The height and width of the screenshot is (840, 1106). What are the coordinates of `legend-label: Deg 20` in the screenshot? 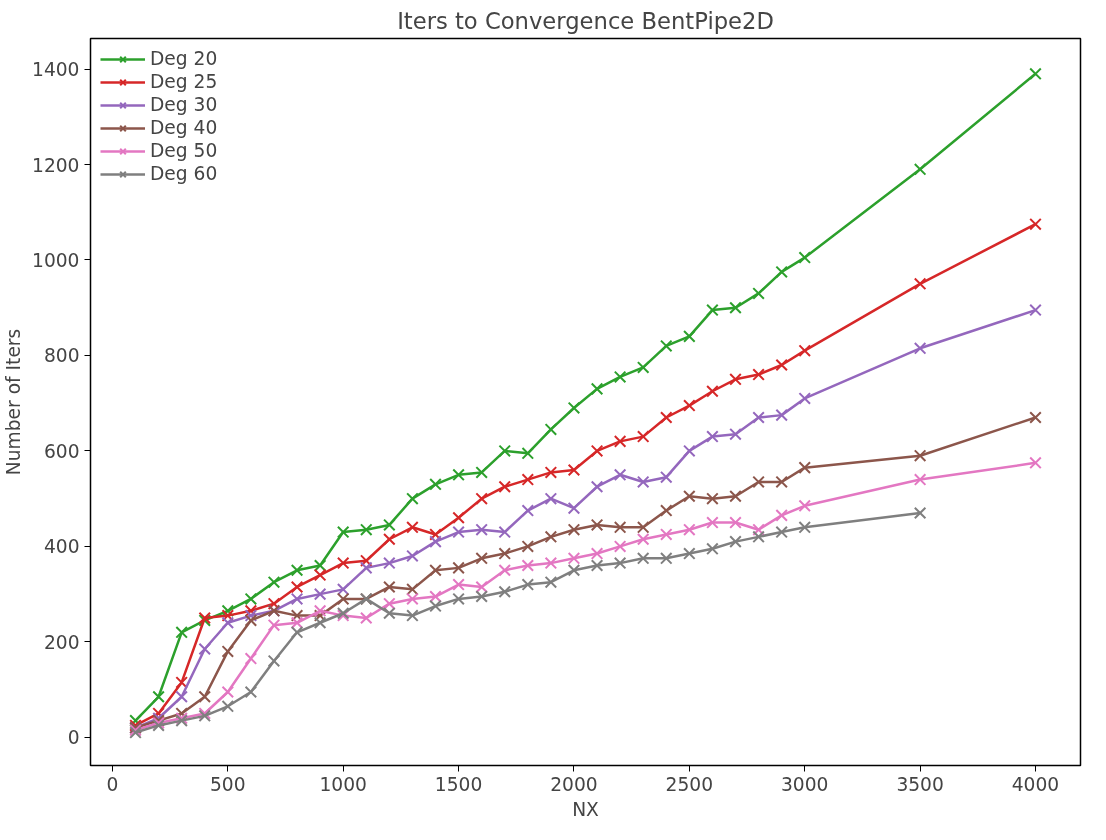 It's located at (184, 58).